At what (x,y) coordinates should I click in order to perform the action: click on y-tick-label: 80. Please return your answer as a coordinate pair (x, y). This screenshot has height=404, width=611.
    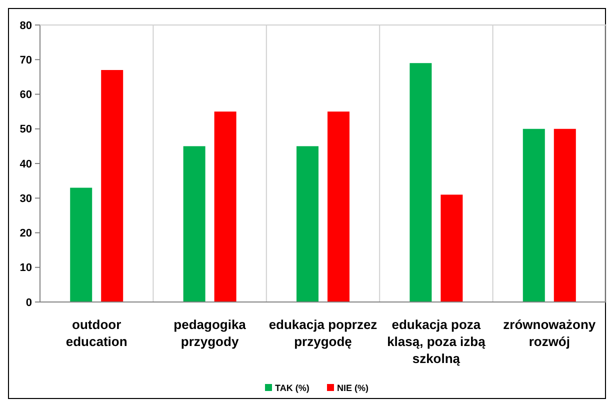
    Looking at the image, I should click on (26, 26).